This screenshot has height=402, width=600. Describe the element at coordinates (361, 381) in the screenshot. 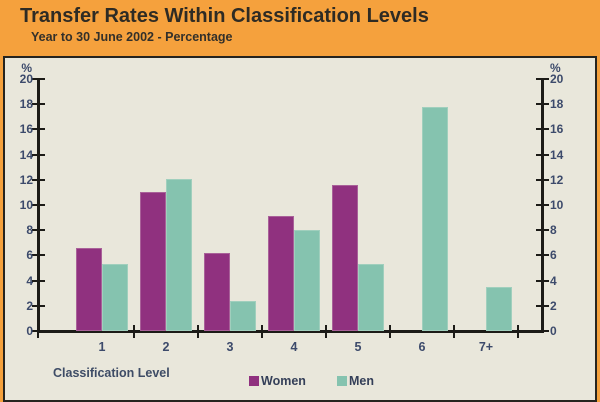

I see `legend-label-men: Men` at that location.